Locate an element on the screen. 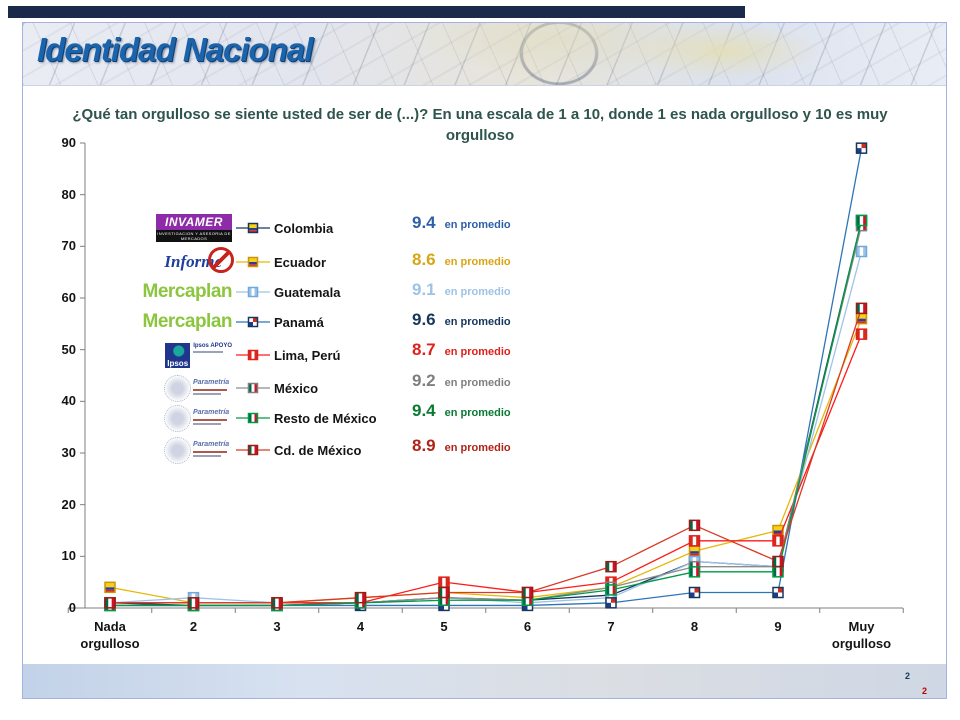  legend-row-Ecuador: Informe Ecuador is located at coordinates (241, 262).